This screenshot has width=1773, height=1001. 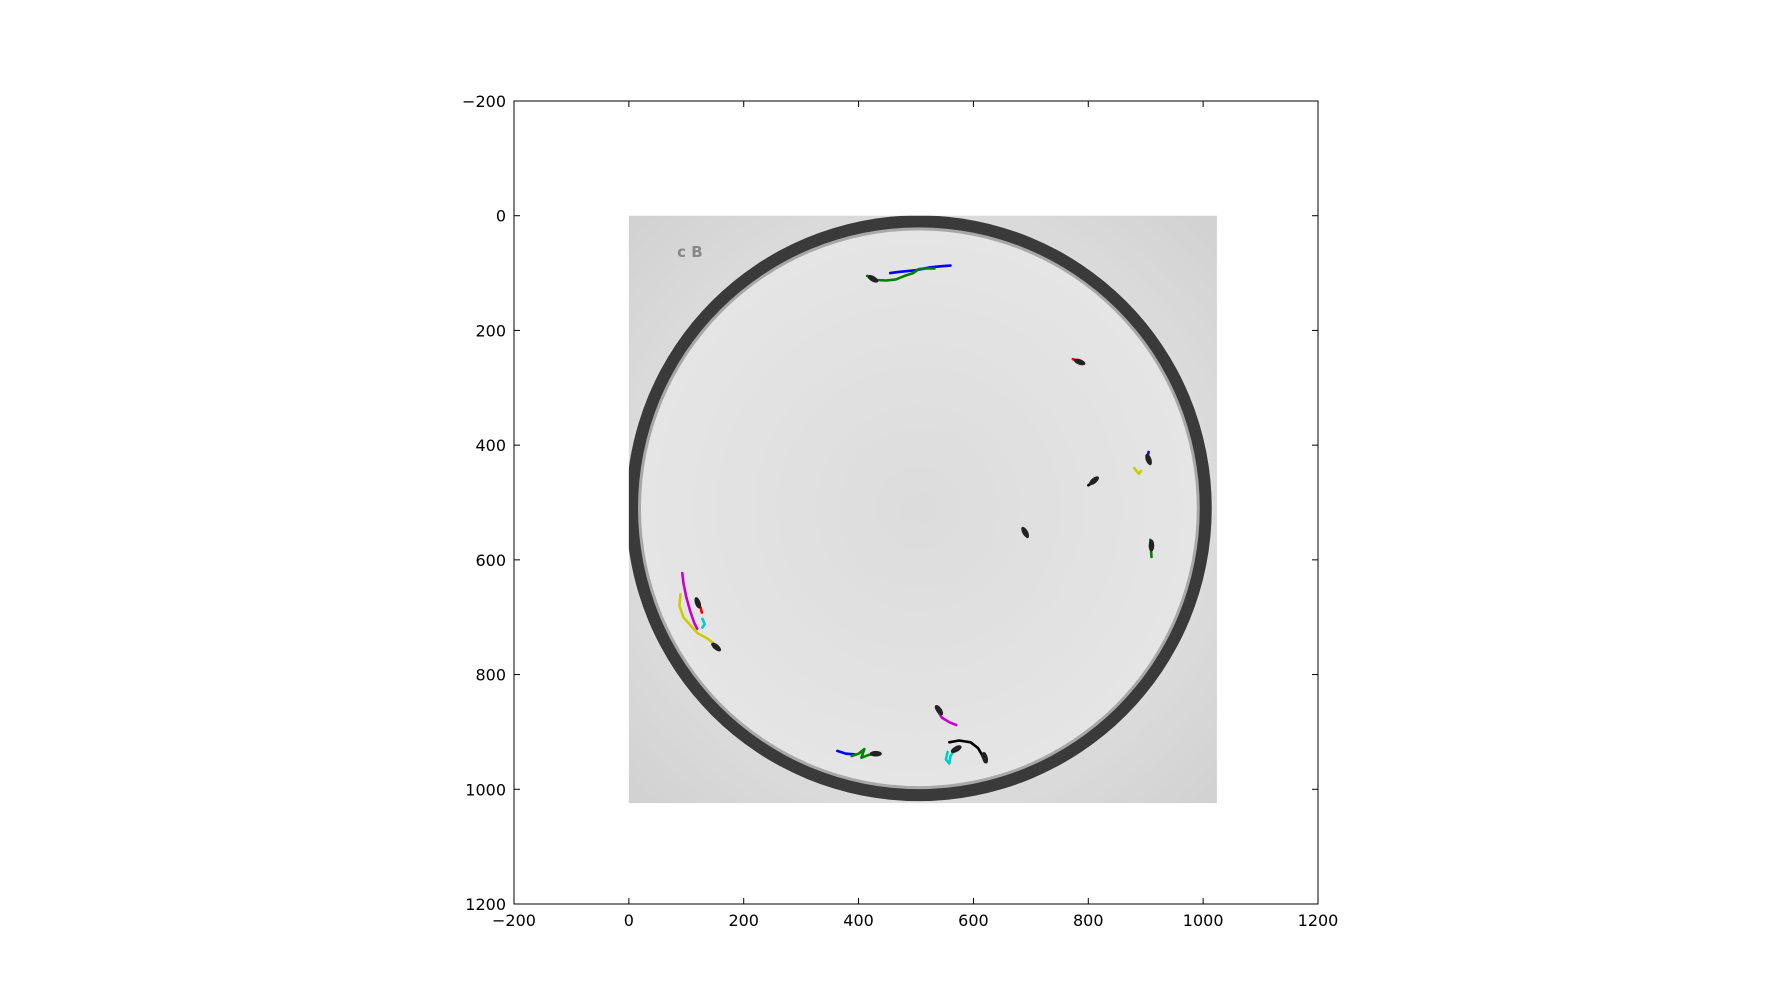 What do you see at coordinates (690, 252) in the screenshot?
I see `plate-label: c B` at bounding box center [690, 252].